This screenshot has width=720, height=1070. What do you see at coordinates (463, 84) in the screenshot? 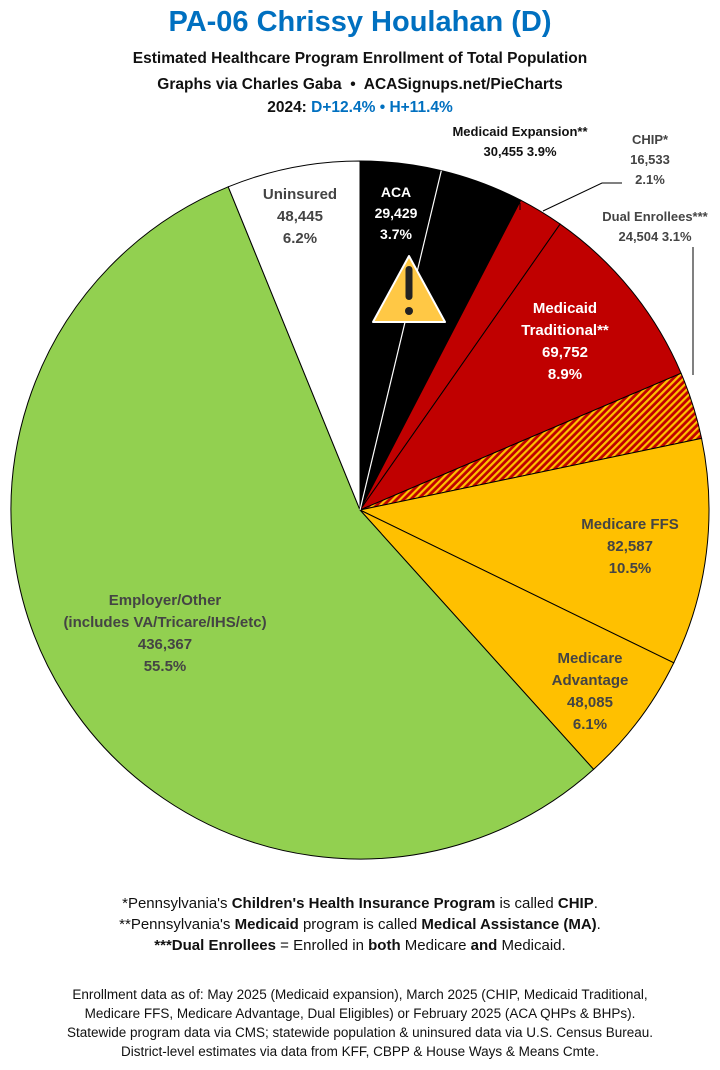
I see `credit-site: ACASignups.net/PieCharts` at bounding box center [463, 84].